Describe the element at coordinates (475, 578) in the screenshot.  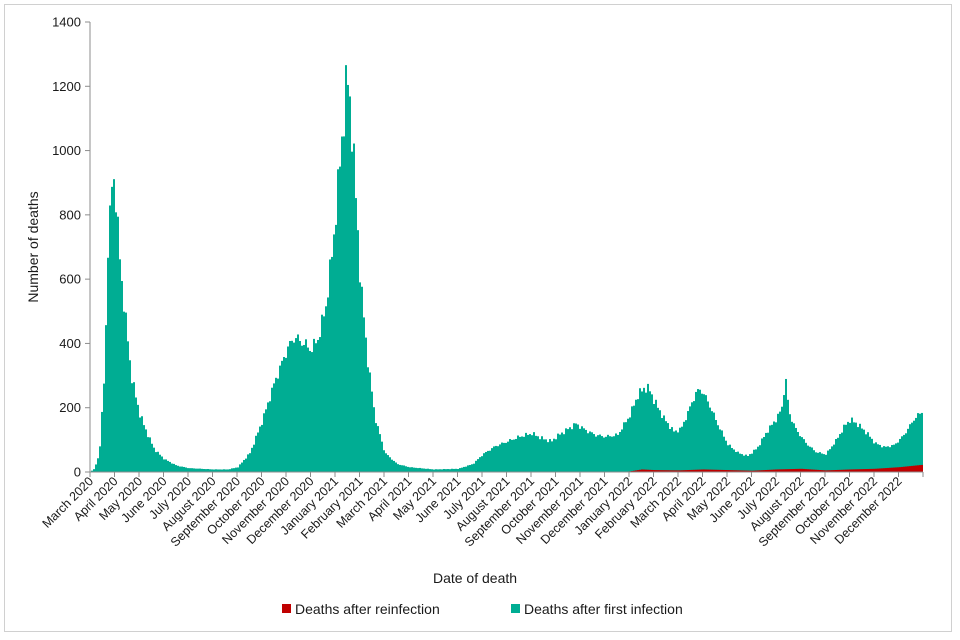
I see `x-axis-title: Date of death` at that location.